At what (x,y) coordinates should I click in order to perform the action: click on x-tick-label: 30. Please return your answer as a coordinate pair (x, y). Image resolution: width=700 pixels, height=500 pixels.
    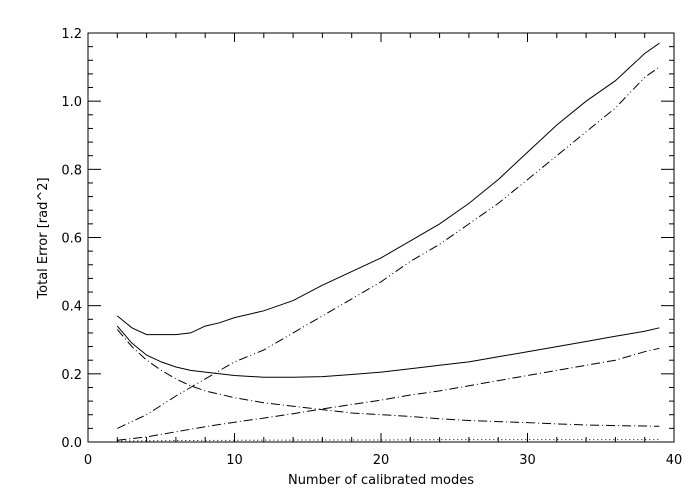
    Looking at the image, I should click on (527, 460).